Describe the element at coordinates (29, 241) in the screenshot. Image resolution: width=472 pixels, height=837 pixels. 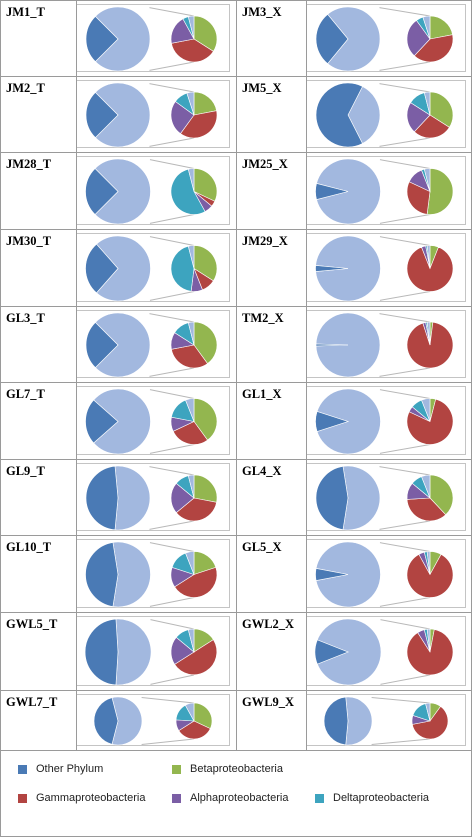
I see `sample-label-jm30-t: JM30_T` at that location.